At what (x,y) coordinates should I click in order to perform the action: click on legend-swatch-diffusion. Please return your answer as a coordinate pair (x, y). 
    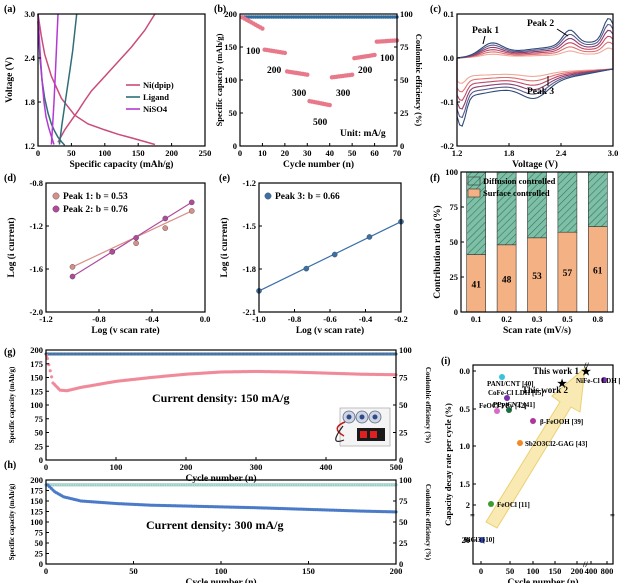
    Looking at the image, I should click on (474, 181).